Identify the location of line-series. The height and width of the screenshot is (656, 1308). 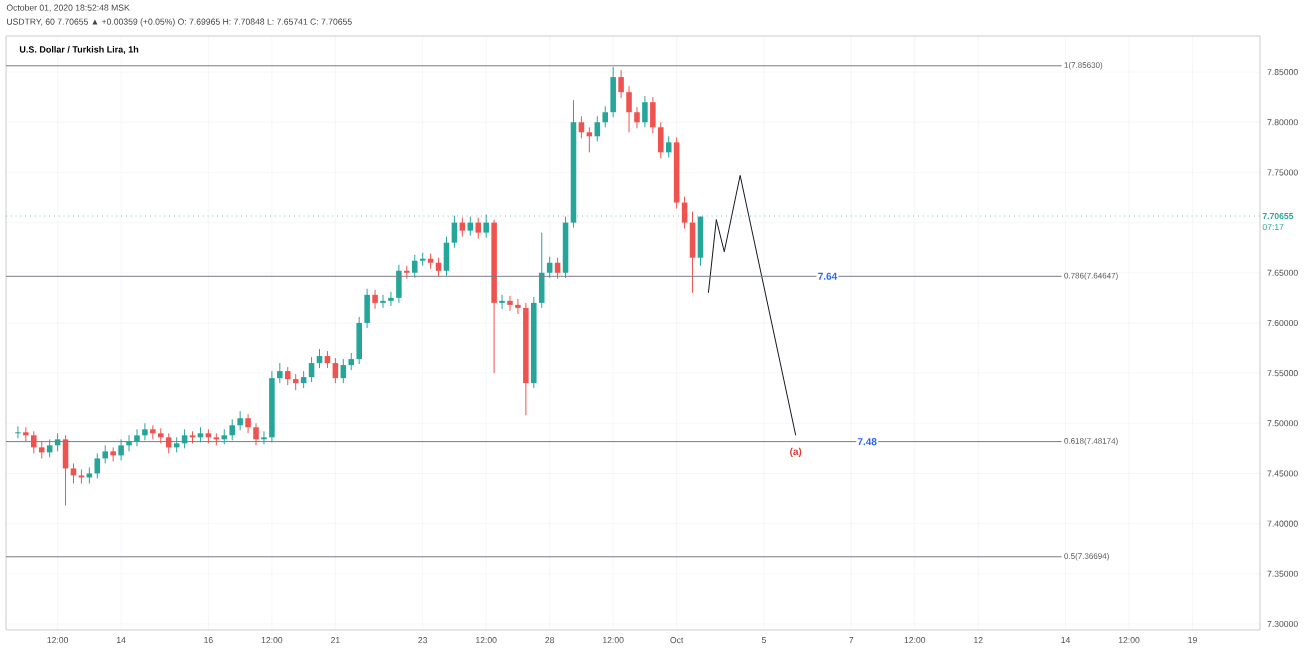
(752, 305).